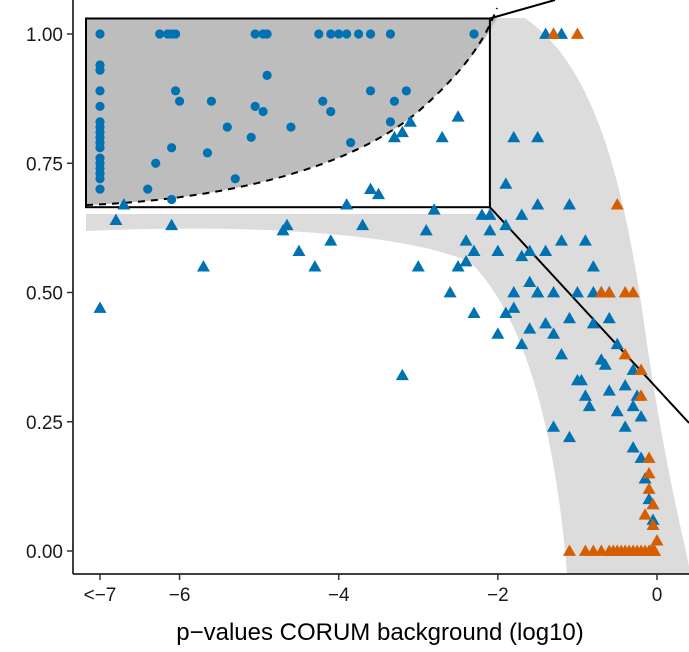 The image size is (689, 652). What do you see at coordinates (657, 595) in the screenshot?
I see `x-tick-label: 0` at bounding box center [657, 595].